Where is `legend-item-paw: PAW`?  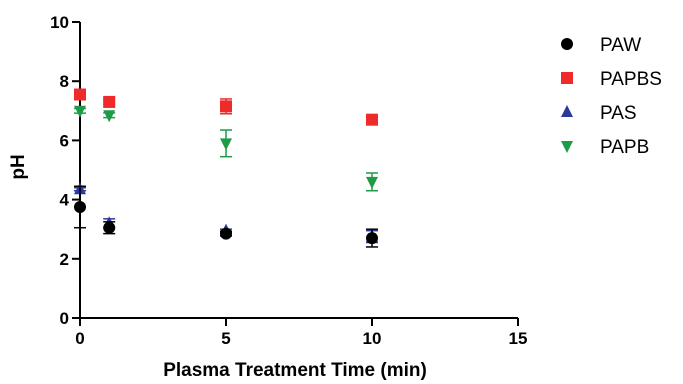 legend-item-paw: PAW is located at coordinates (601, 45).